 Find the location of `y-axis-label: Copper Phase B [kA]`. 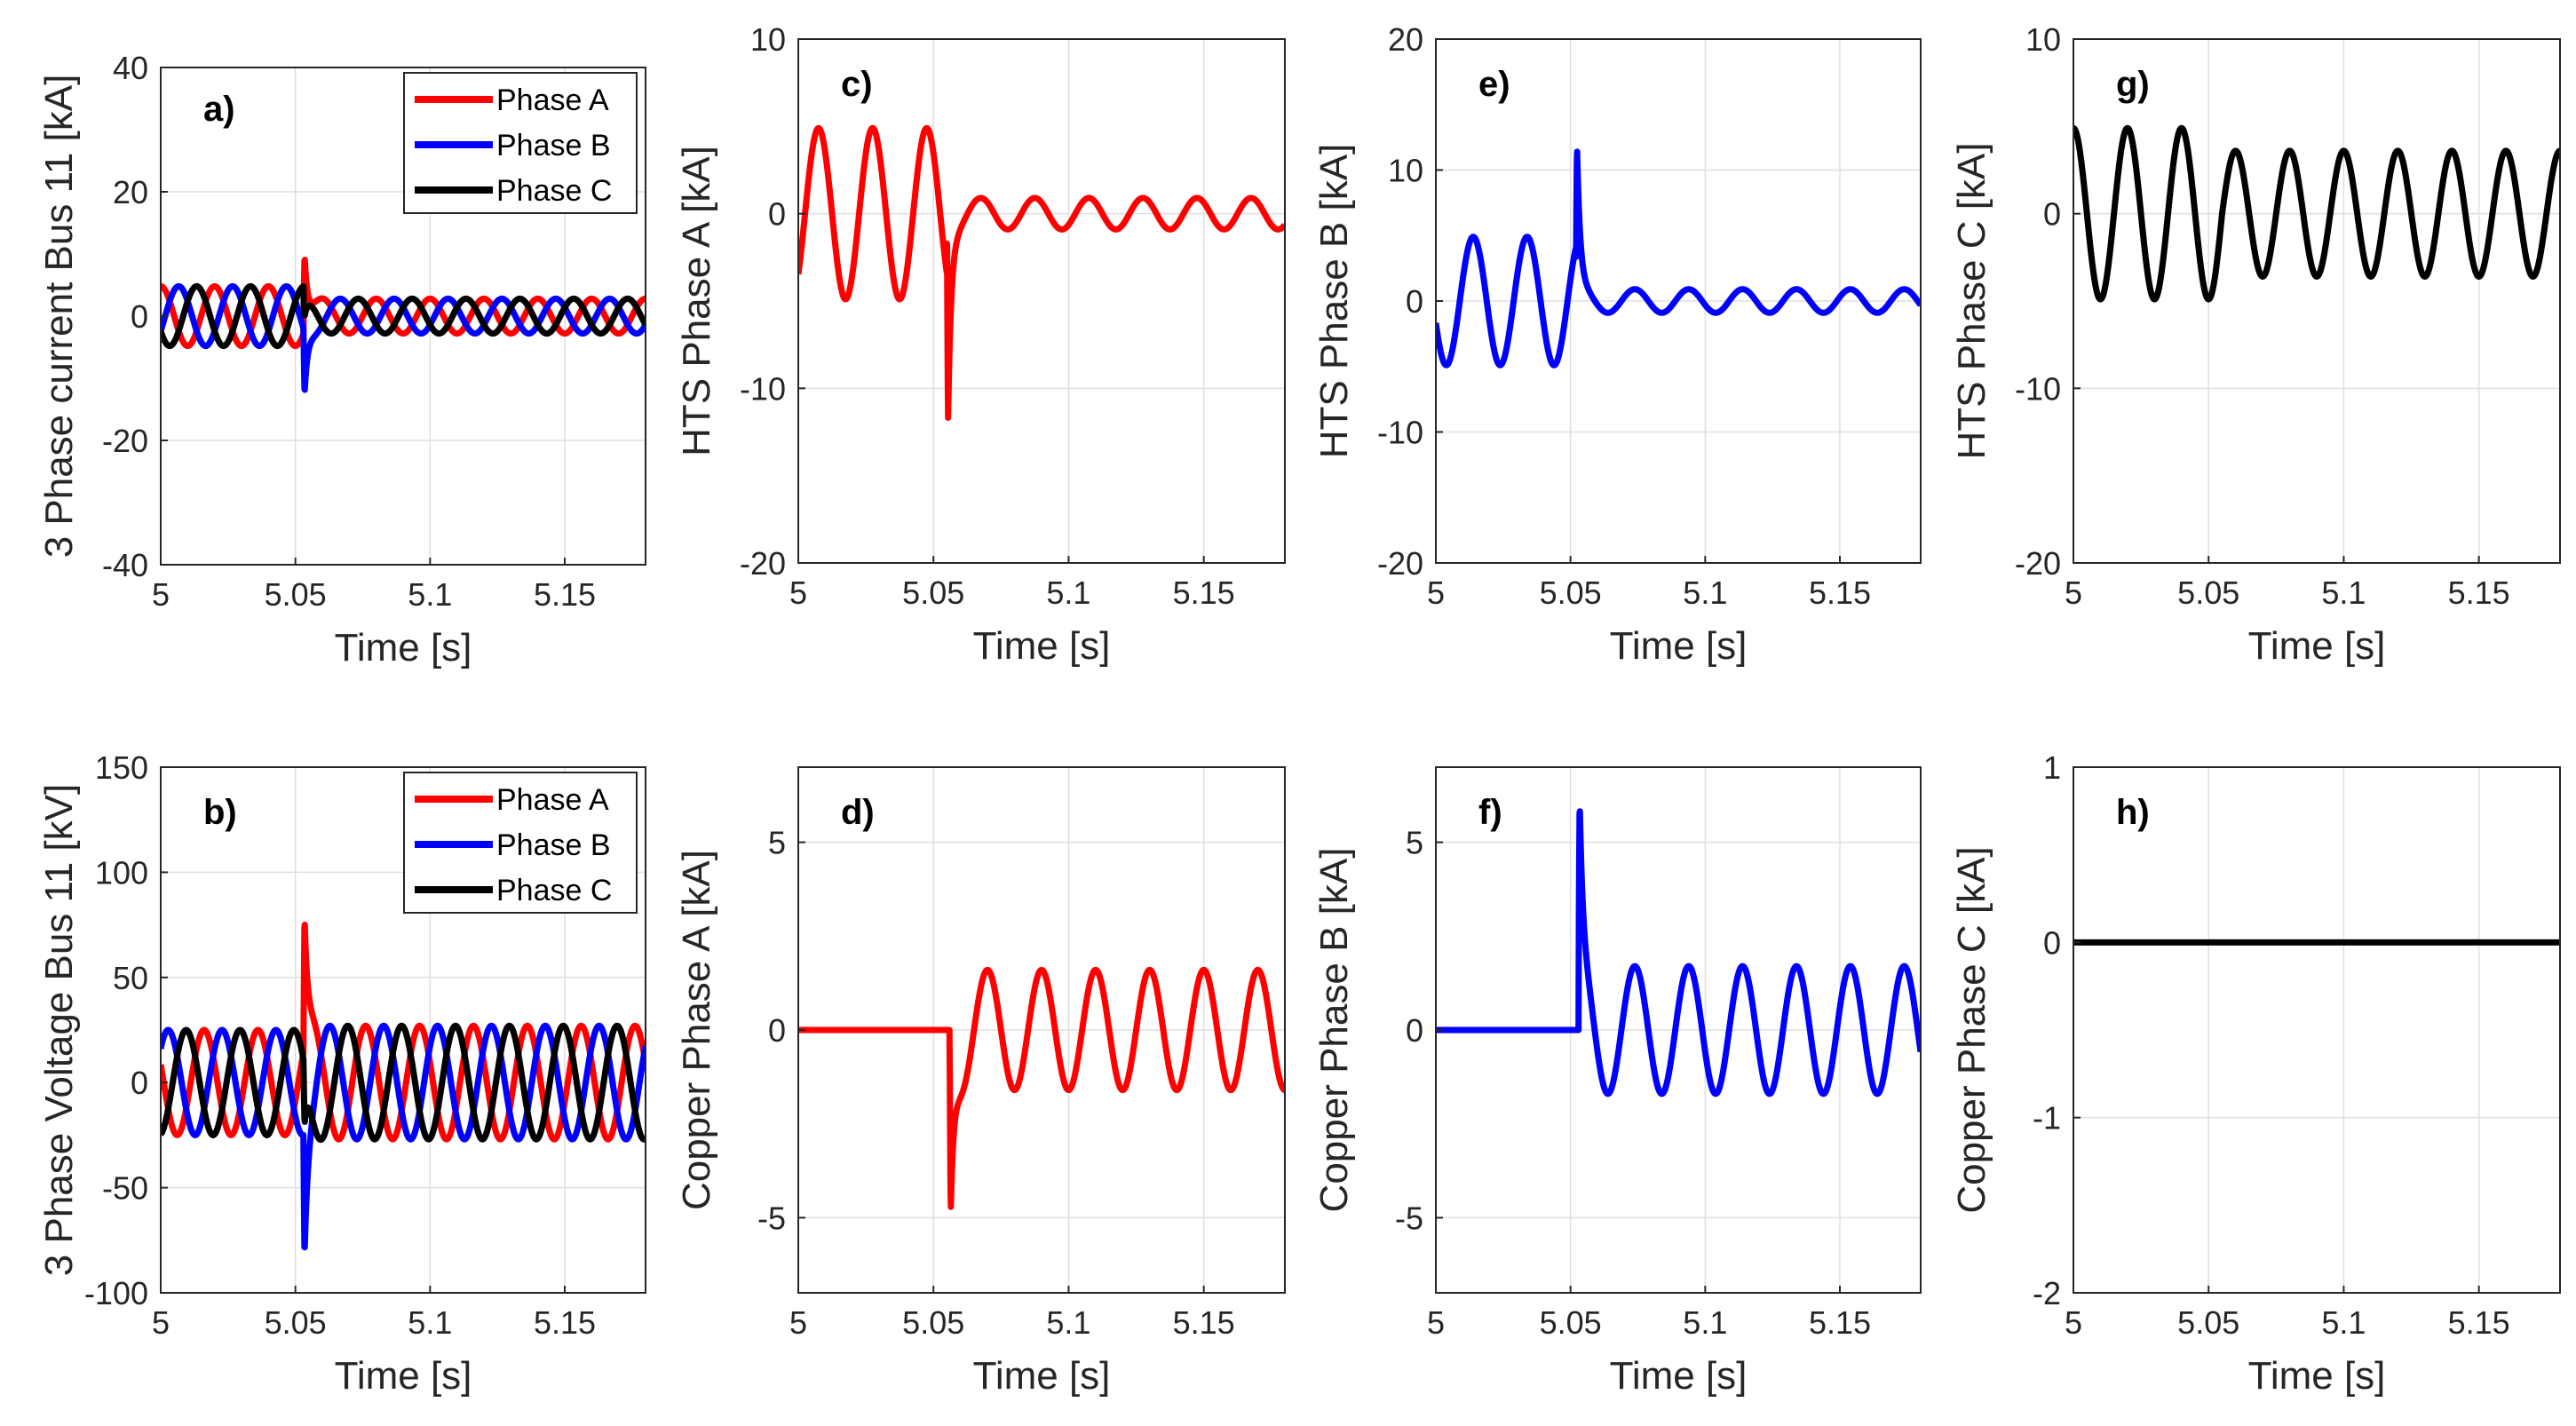

y-axis-label: Copper Phase B [kA] is located at coordinates (1334, 1030).